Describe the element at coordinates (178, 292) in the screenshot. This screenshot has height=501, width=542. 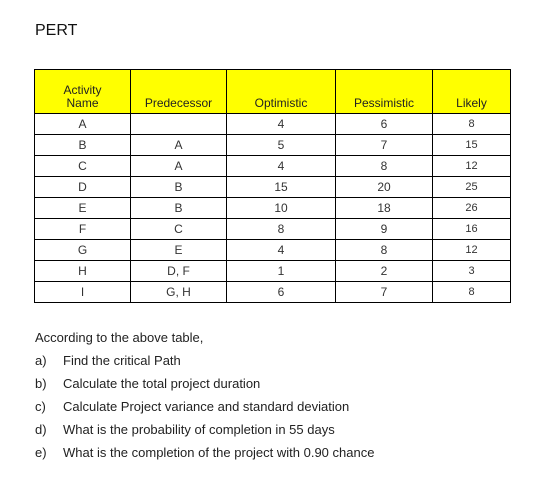
I see `cell-predecessor: G, H` at that location.